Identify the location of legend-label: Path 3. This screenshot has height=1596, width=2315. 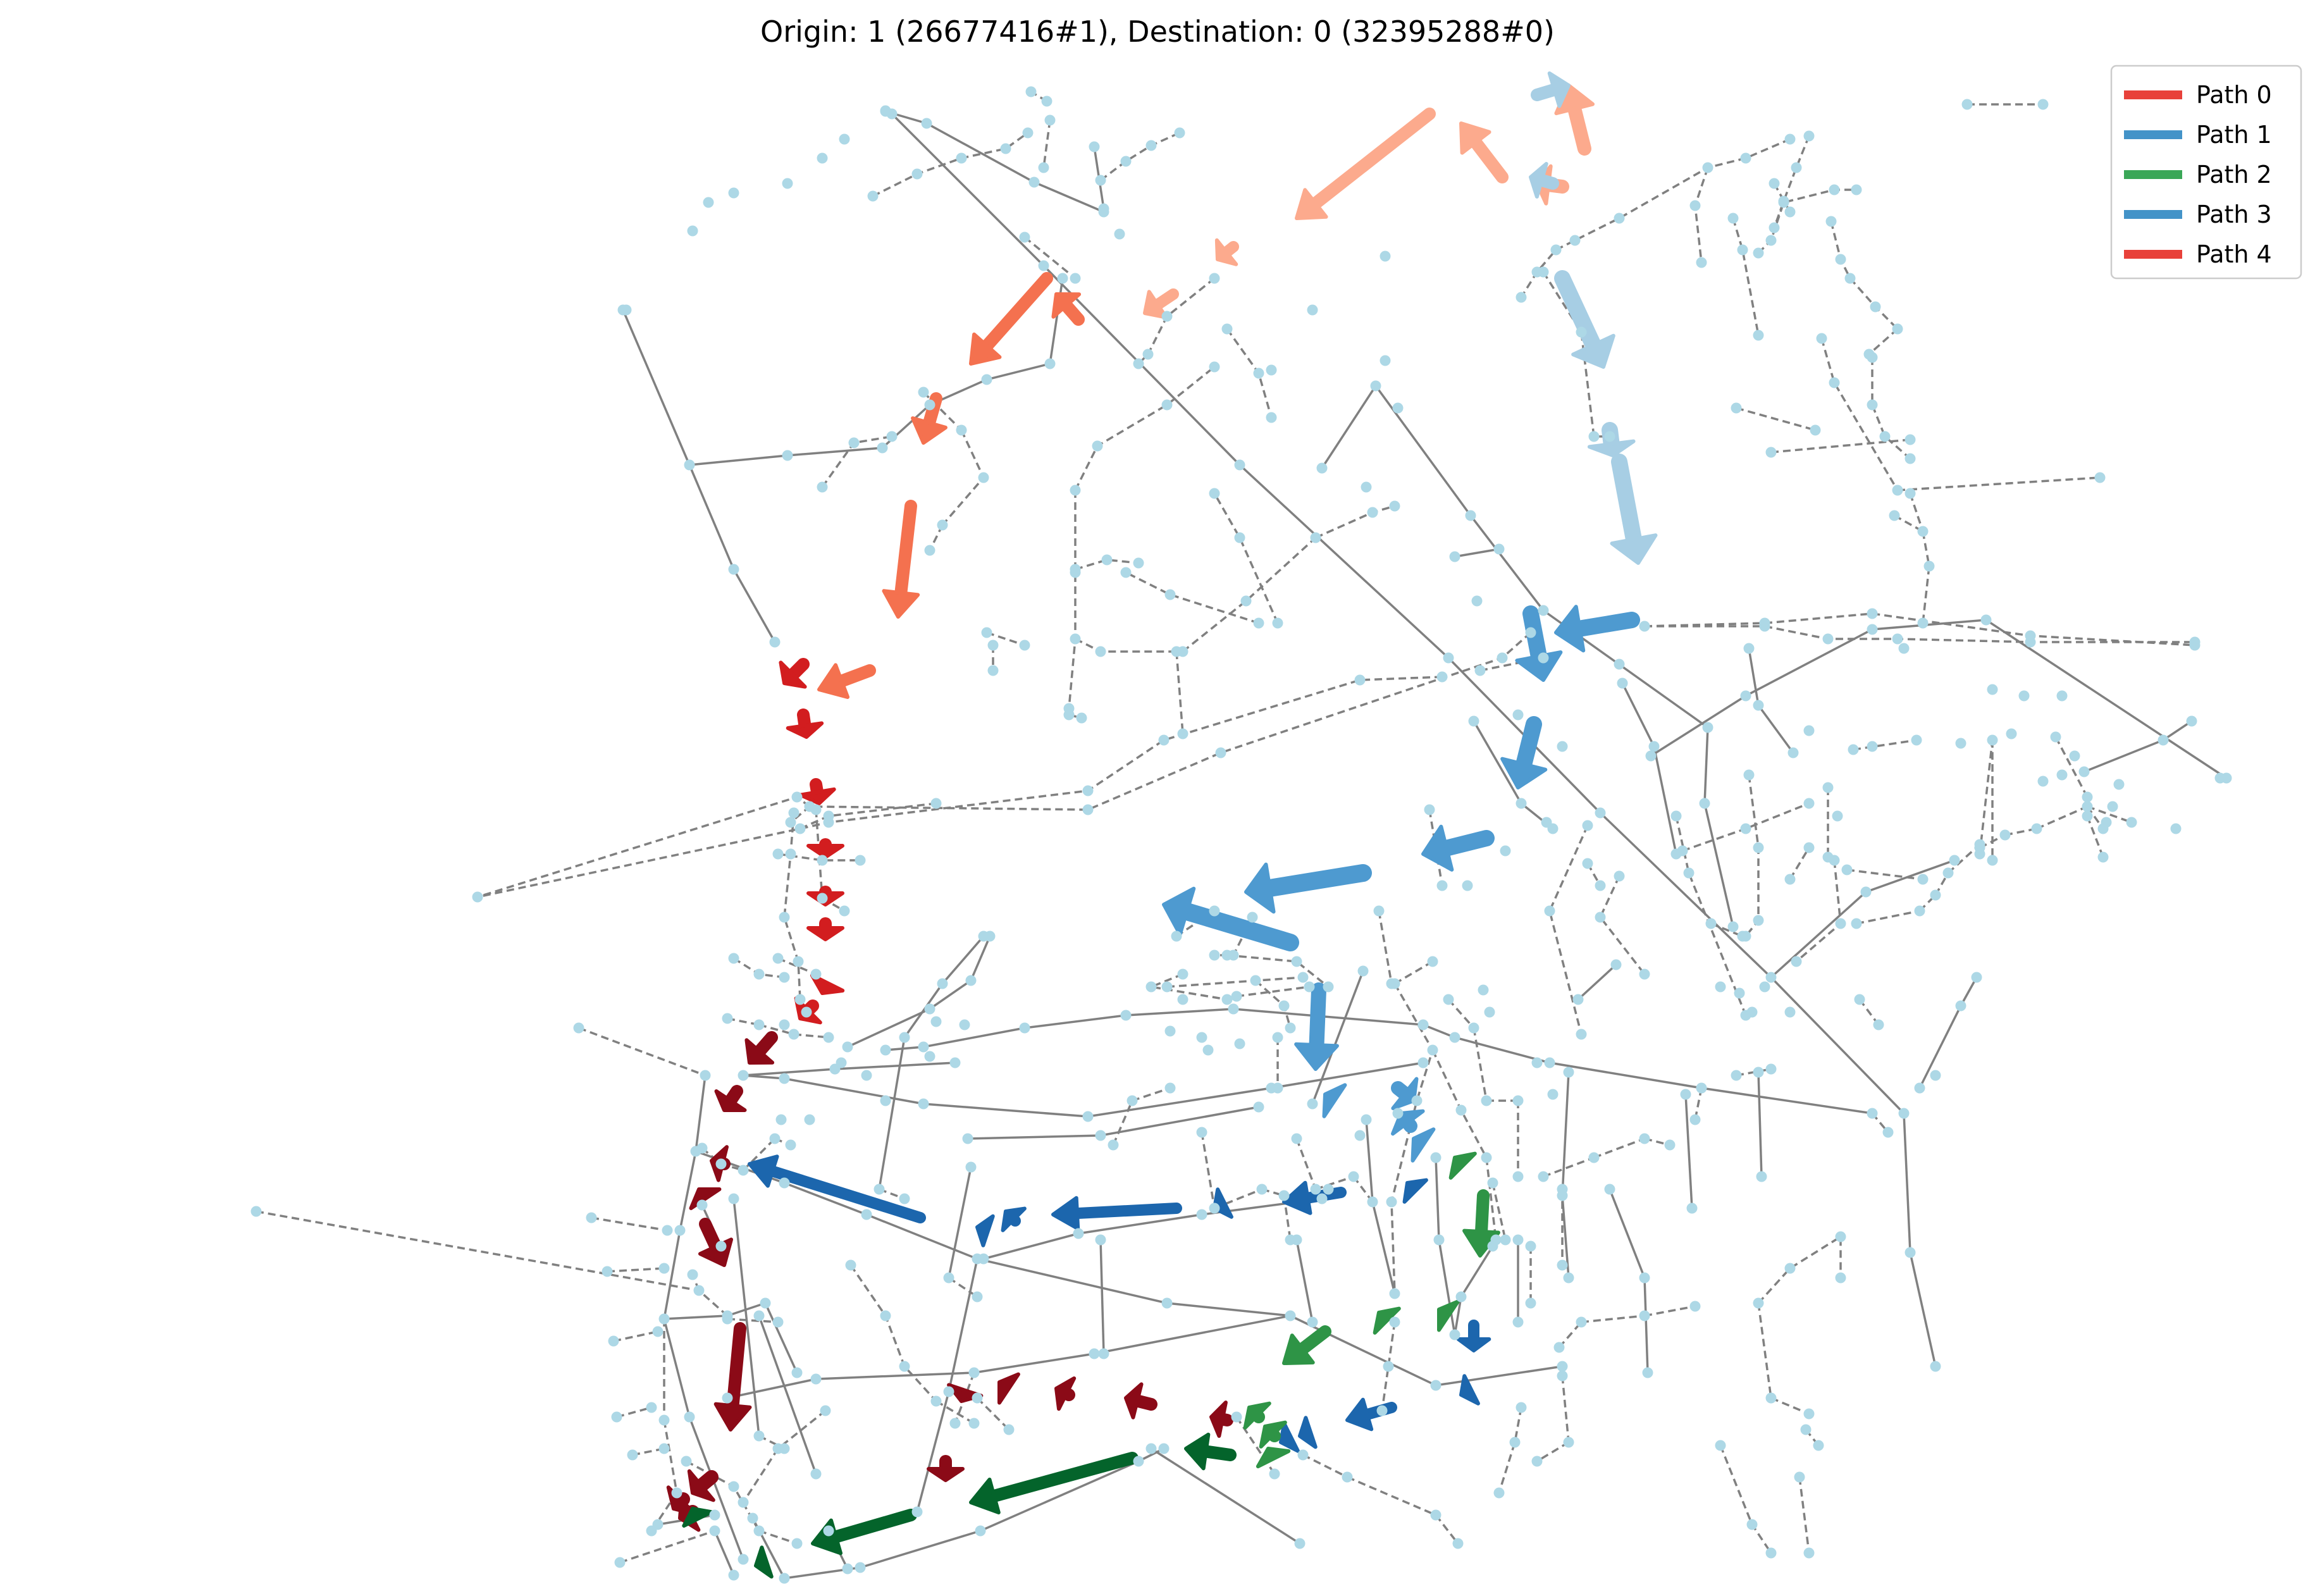
(2234, 214).